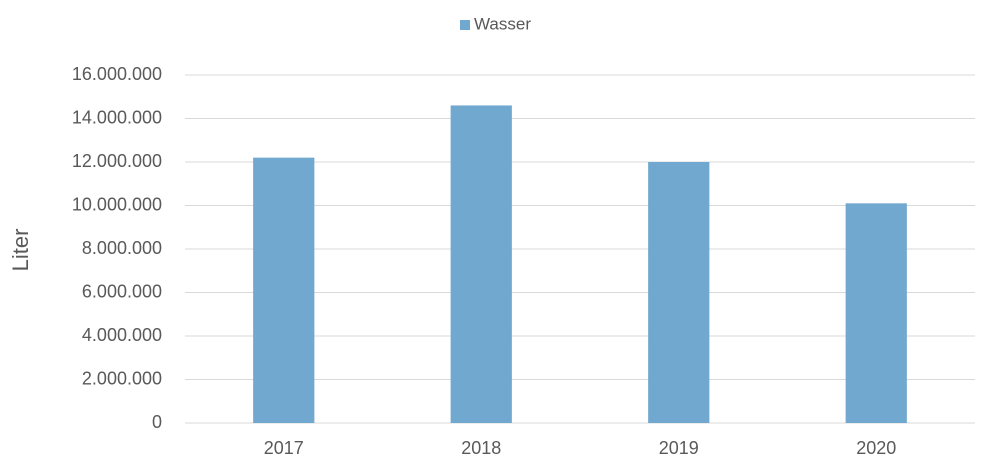 This screenshot has width=990, height=461. Describe the element at coordinates (20, 250) in the screenshot. I see `y-axis-label: Liter` at that location.